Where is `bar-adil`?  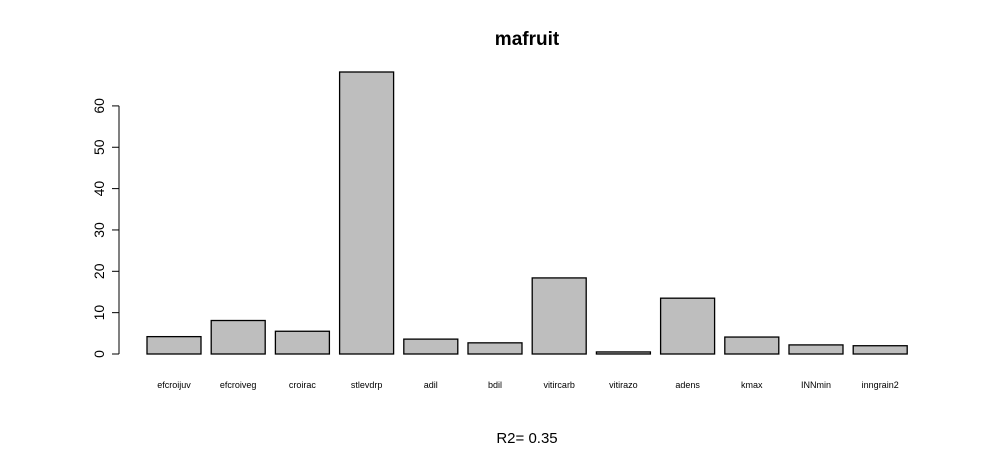 bar-adil is located at coordinates (431, 346).